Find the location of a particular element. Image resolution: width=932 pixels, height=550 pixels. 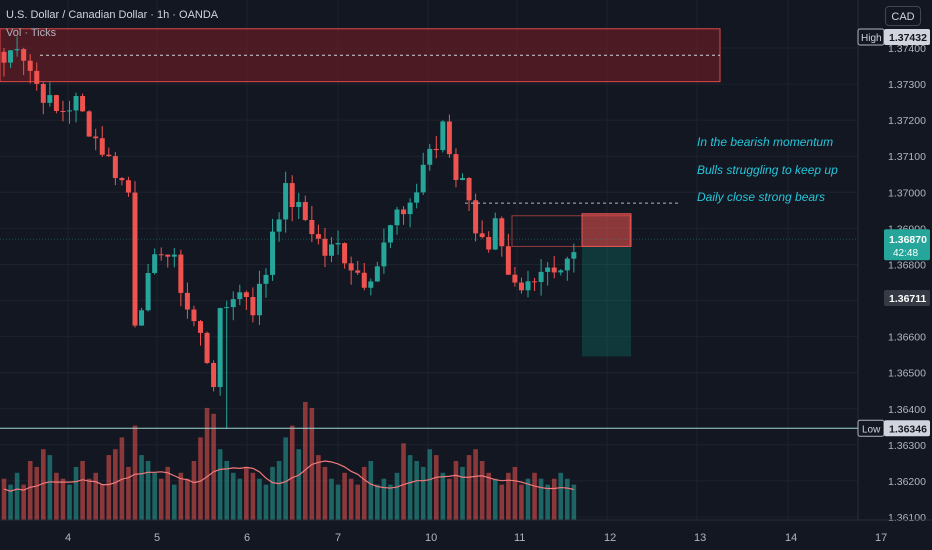

high-tag: High is located at coordinates (871, 38).